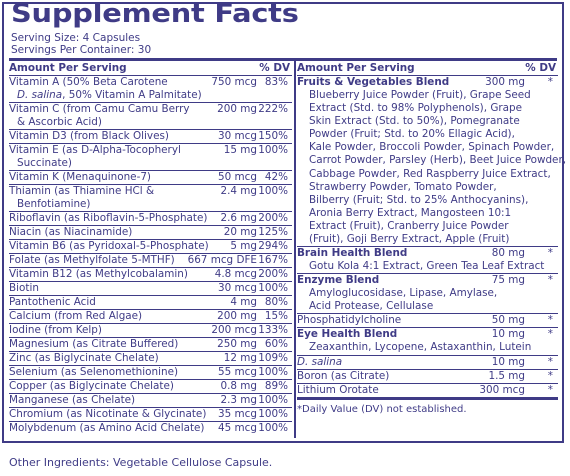  Describe the element at coordinates (273, 109) in the screenshot. I see `nutrient-dv: 222%` at that location.